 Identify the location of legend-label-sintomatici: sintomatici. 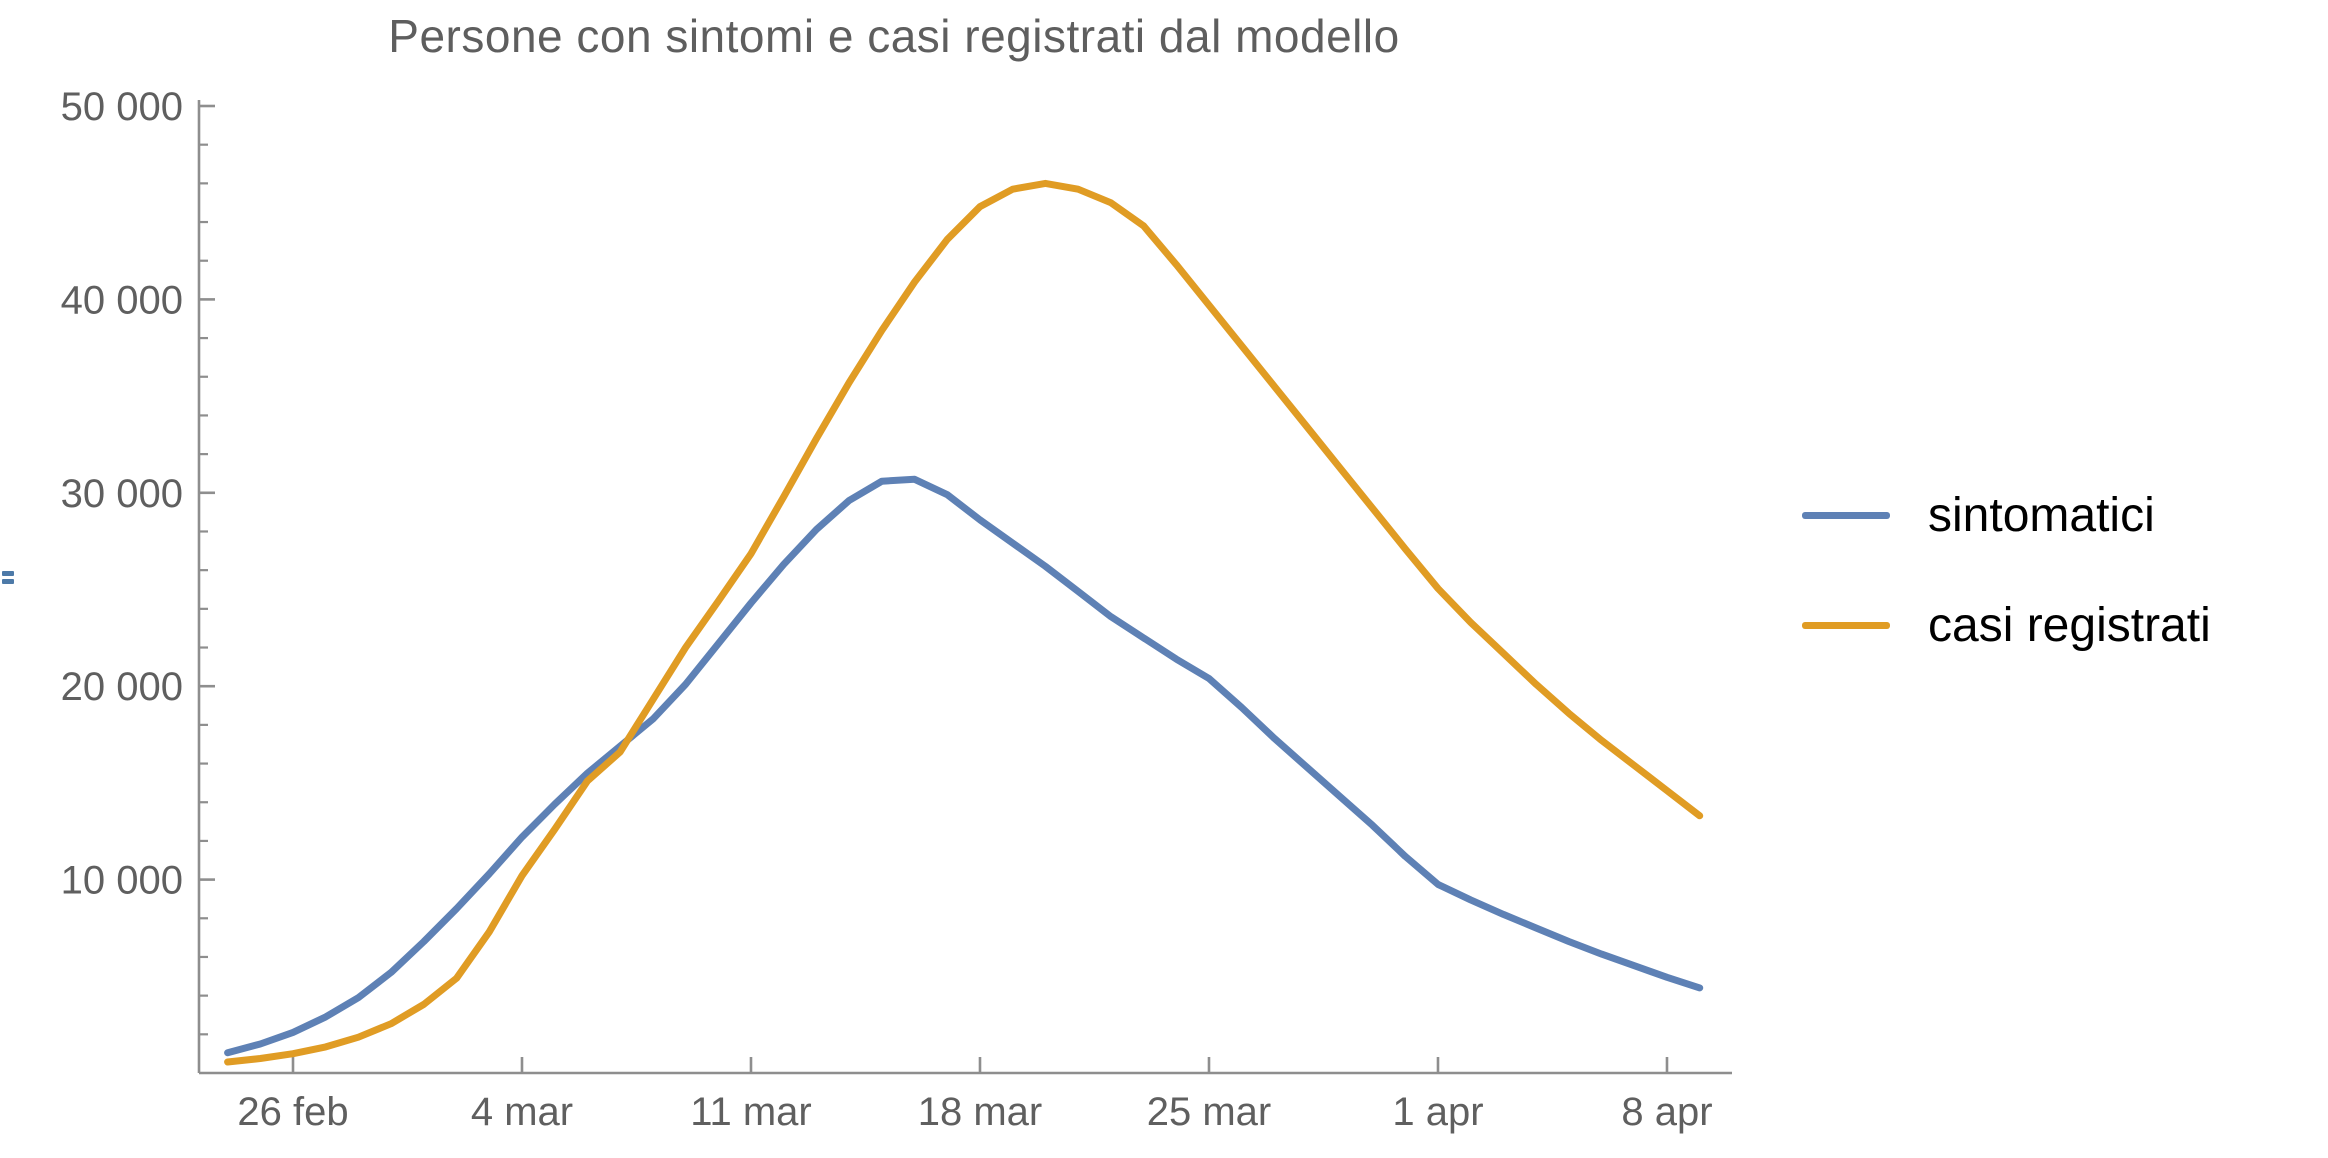
(2041, 515).